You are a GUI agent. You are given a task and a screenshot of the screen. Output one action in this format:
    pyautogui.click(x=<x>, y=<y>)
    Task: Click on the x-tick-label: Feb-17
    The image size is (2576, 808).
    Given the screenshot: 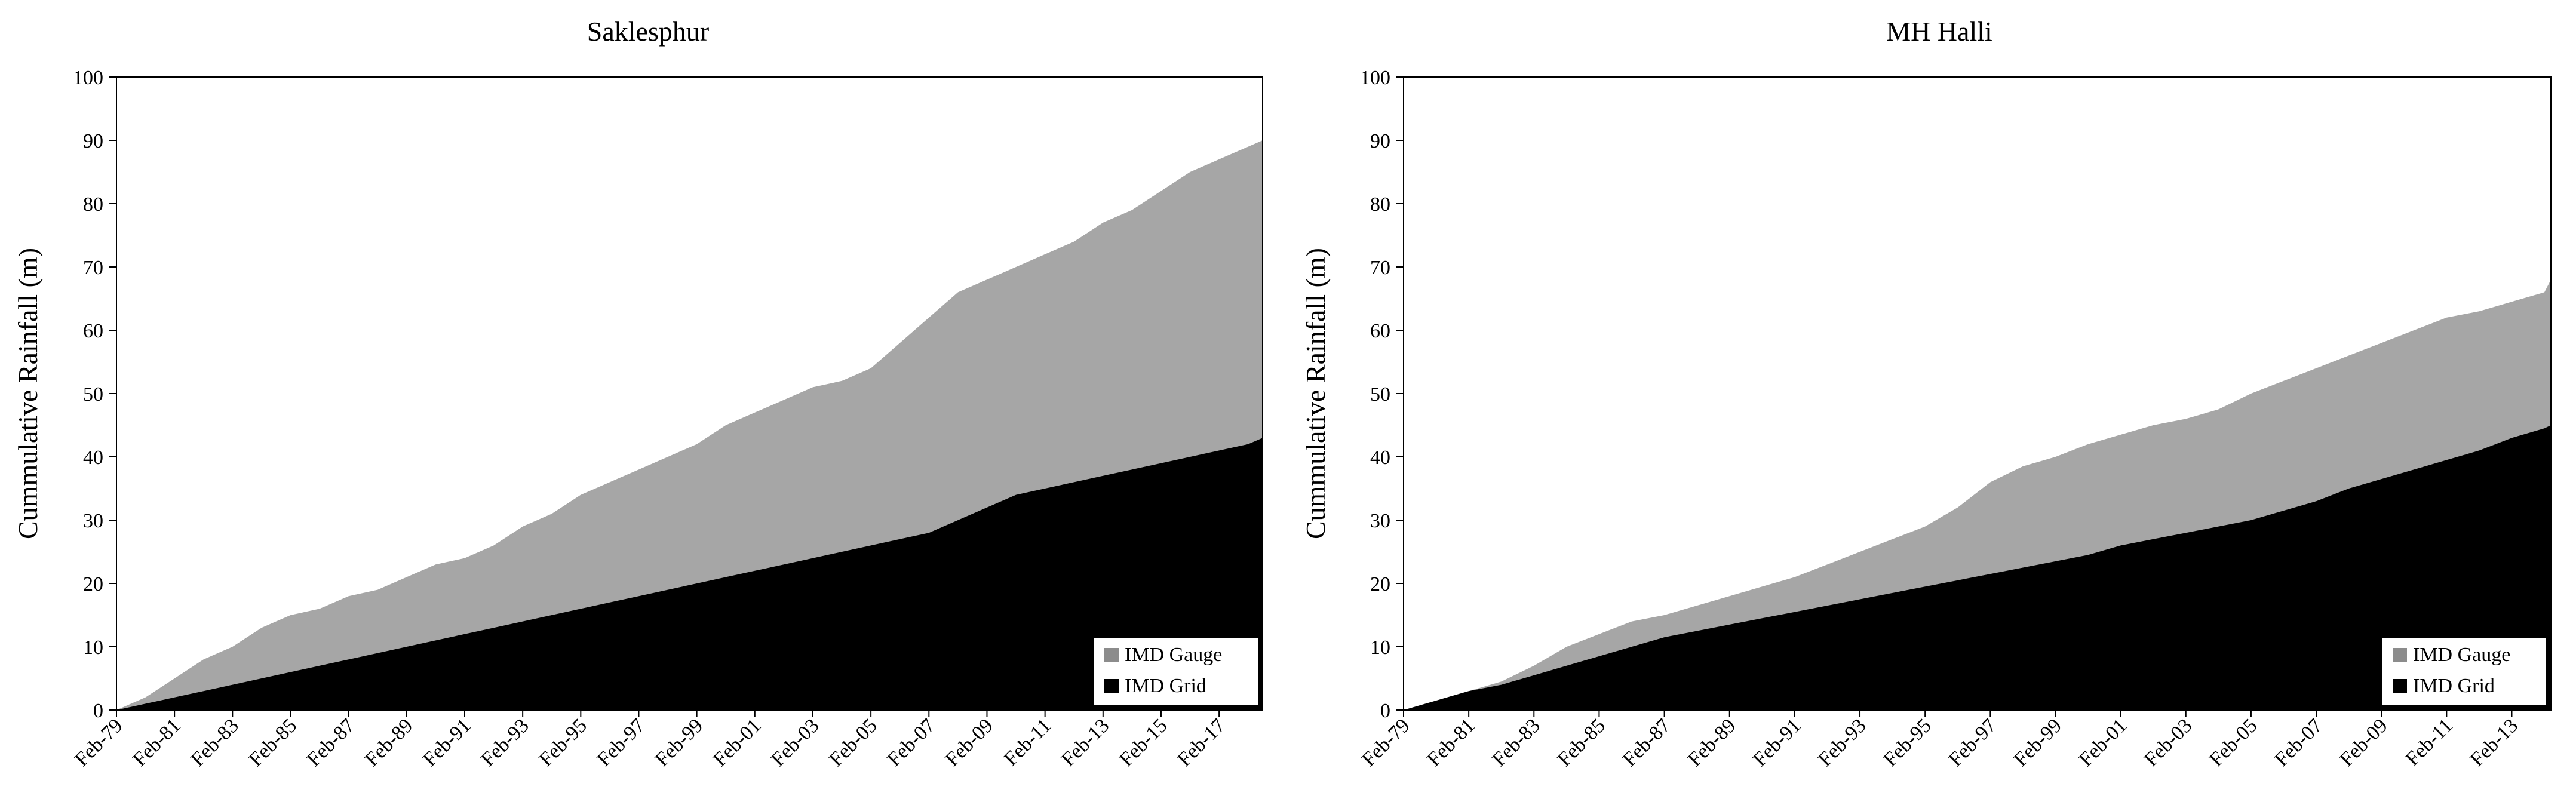 What is the action you would take?
    pyautogui.click(x=1202, y=742)
    